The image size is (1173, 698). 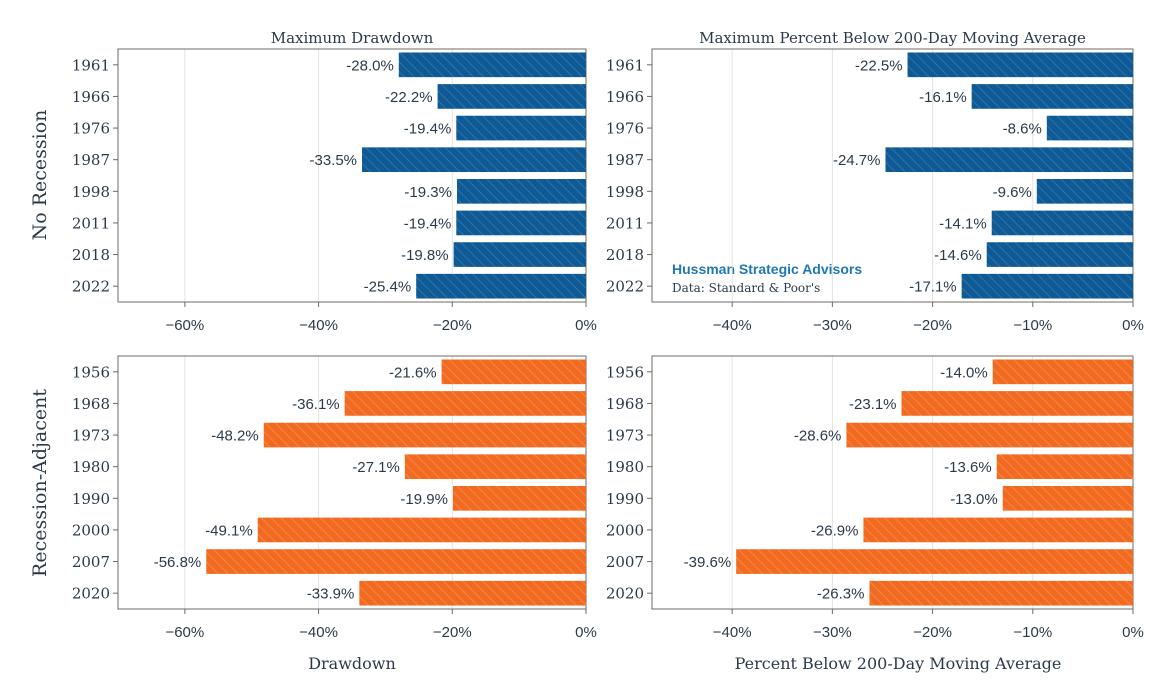 I want to click on data-label: -39.6%, so click(x=708, y=562).